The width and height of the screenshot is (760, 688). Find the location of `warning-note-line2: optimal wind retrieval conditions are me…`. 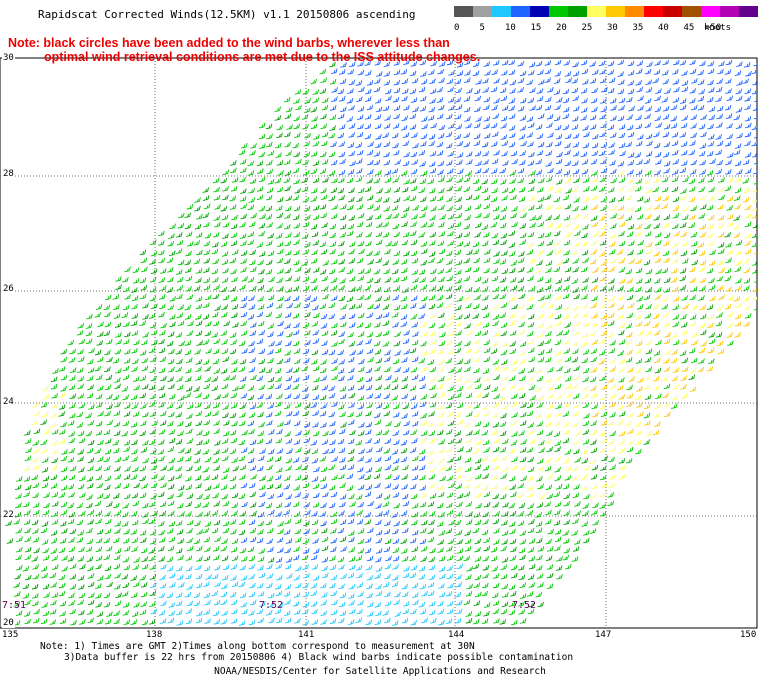

warning-note-line2: optimal wind retrieval conditions are me… is located at coordinates (262, 57).